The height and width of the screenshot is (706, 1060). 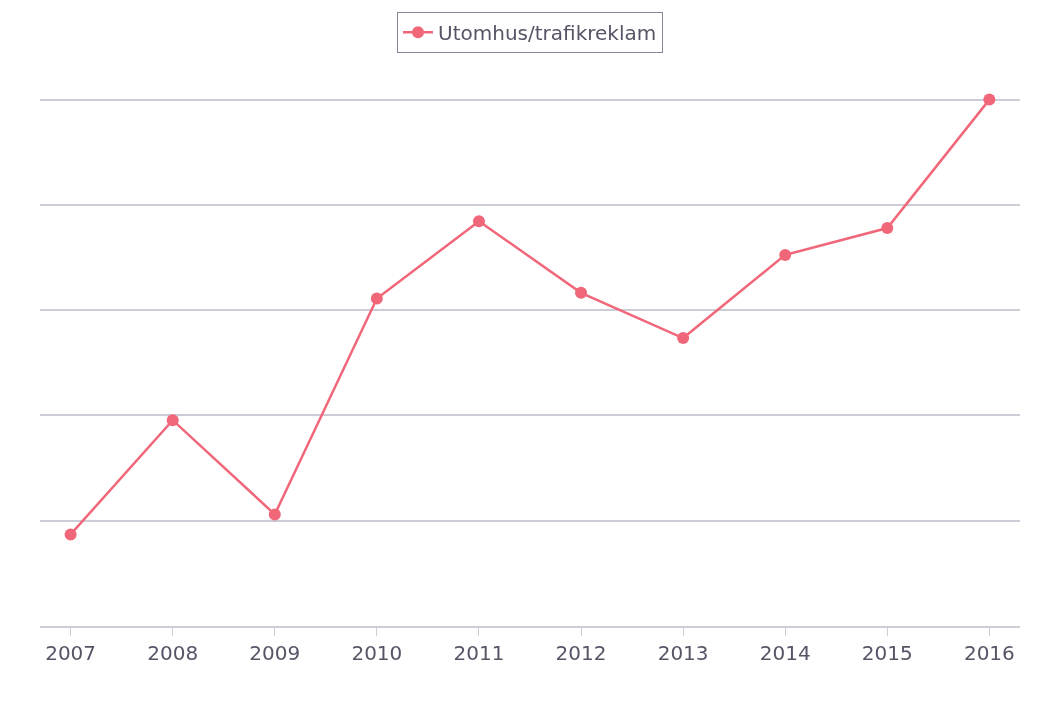 I want to click on x-tick-label: 2013, so click(x=683, y=653).